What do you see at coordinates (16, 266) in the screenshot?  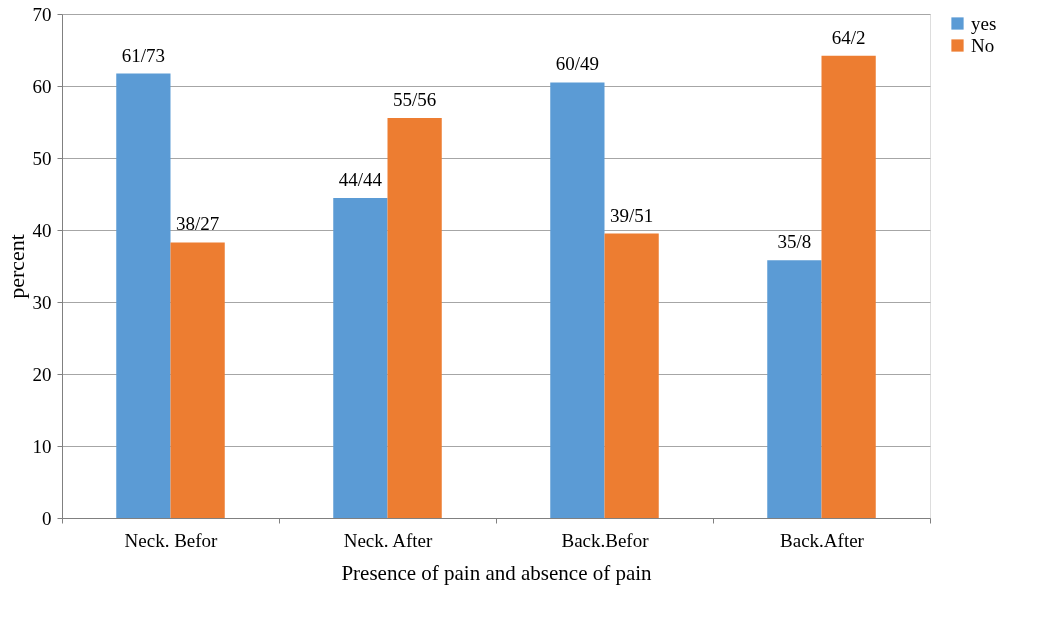 I see `y-axis-title: percent` at bounding box center [16, 266].